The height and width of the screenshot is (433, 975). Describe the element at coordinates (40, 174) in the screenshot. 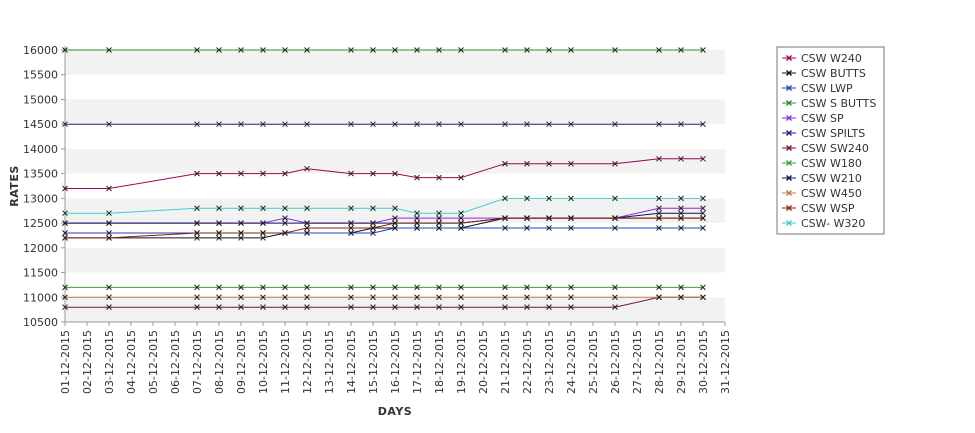

I see `y-tick-label: 13500` at that location.